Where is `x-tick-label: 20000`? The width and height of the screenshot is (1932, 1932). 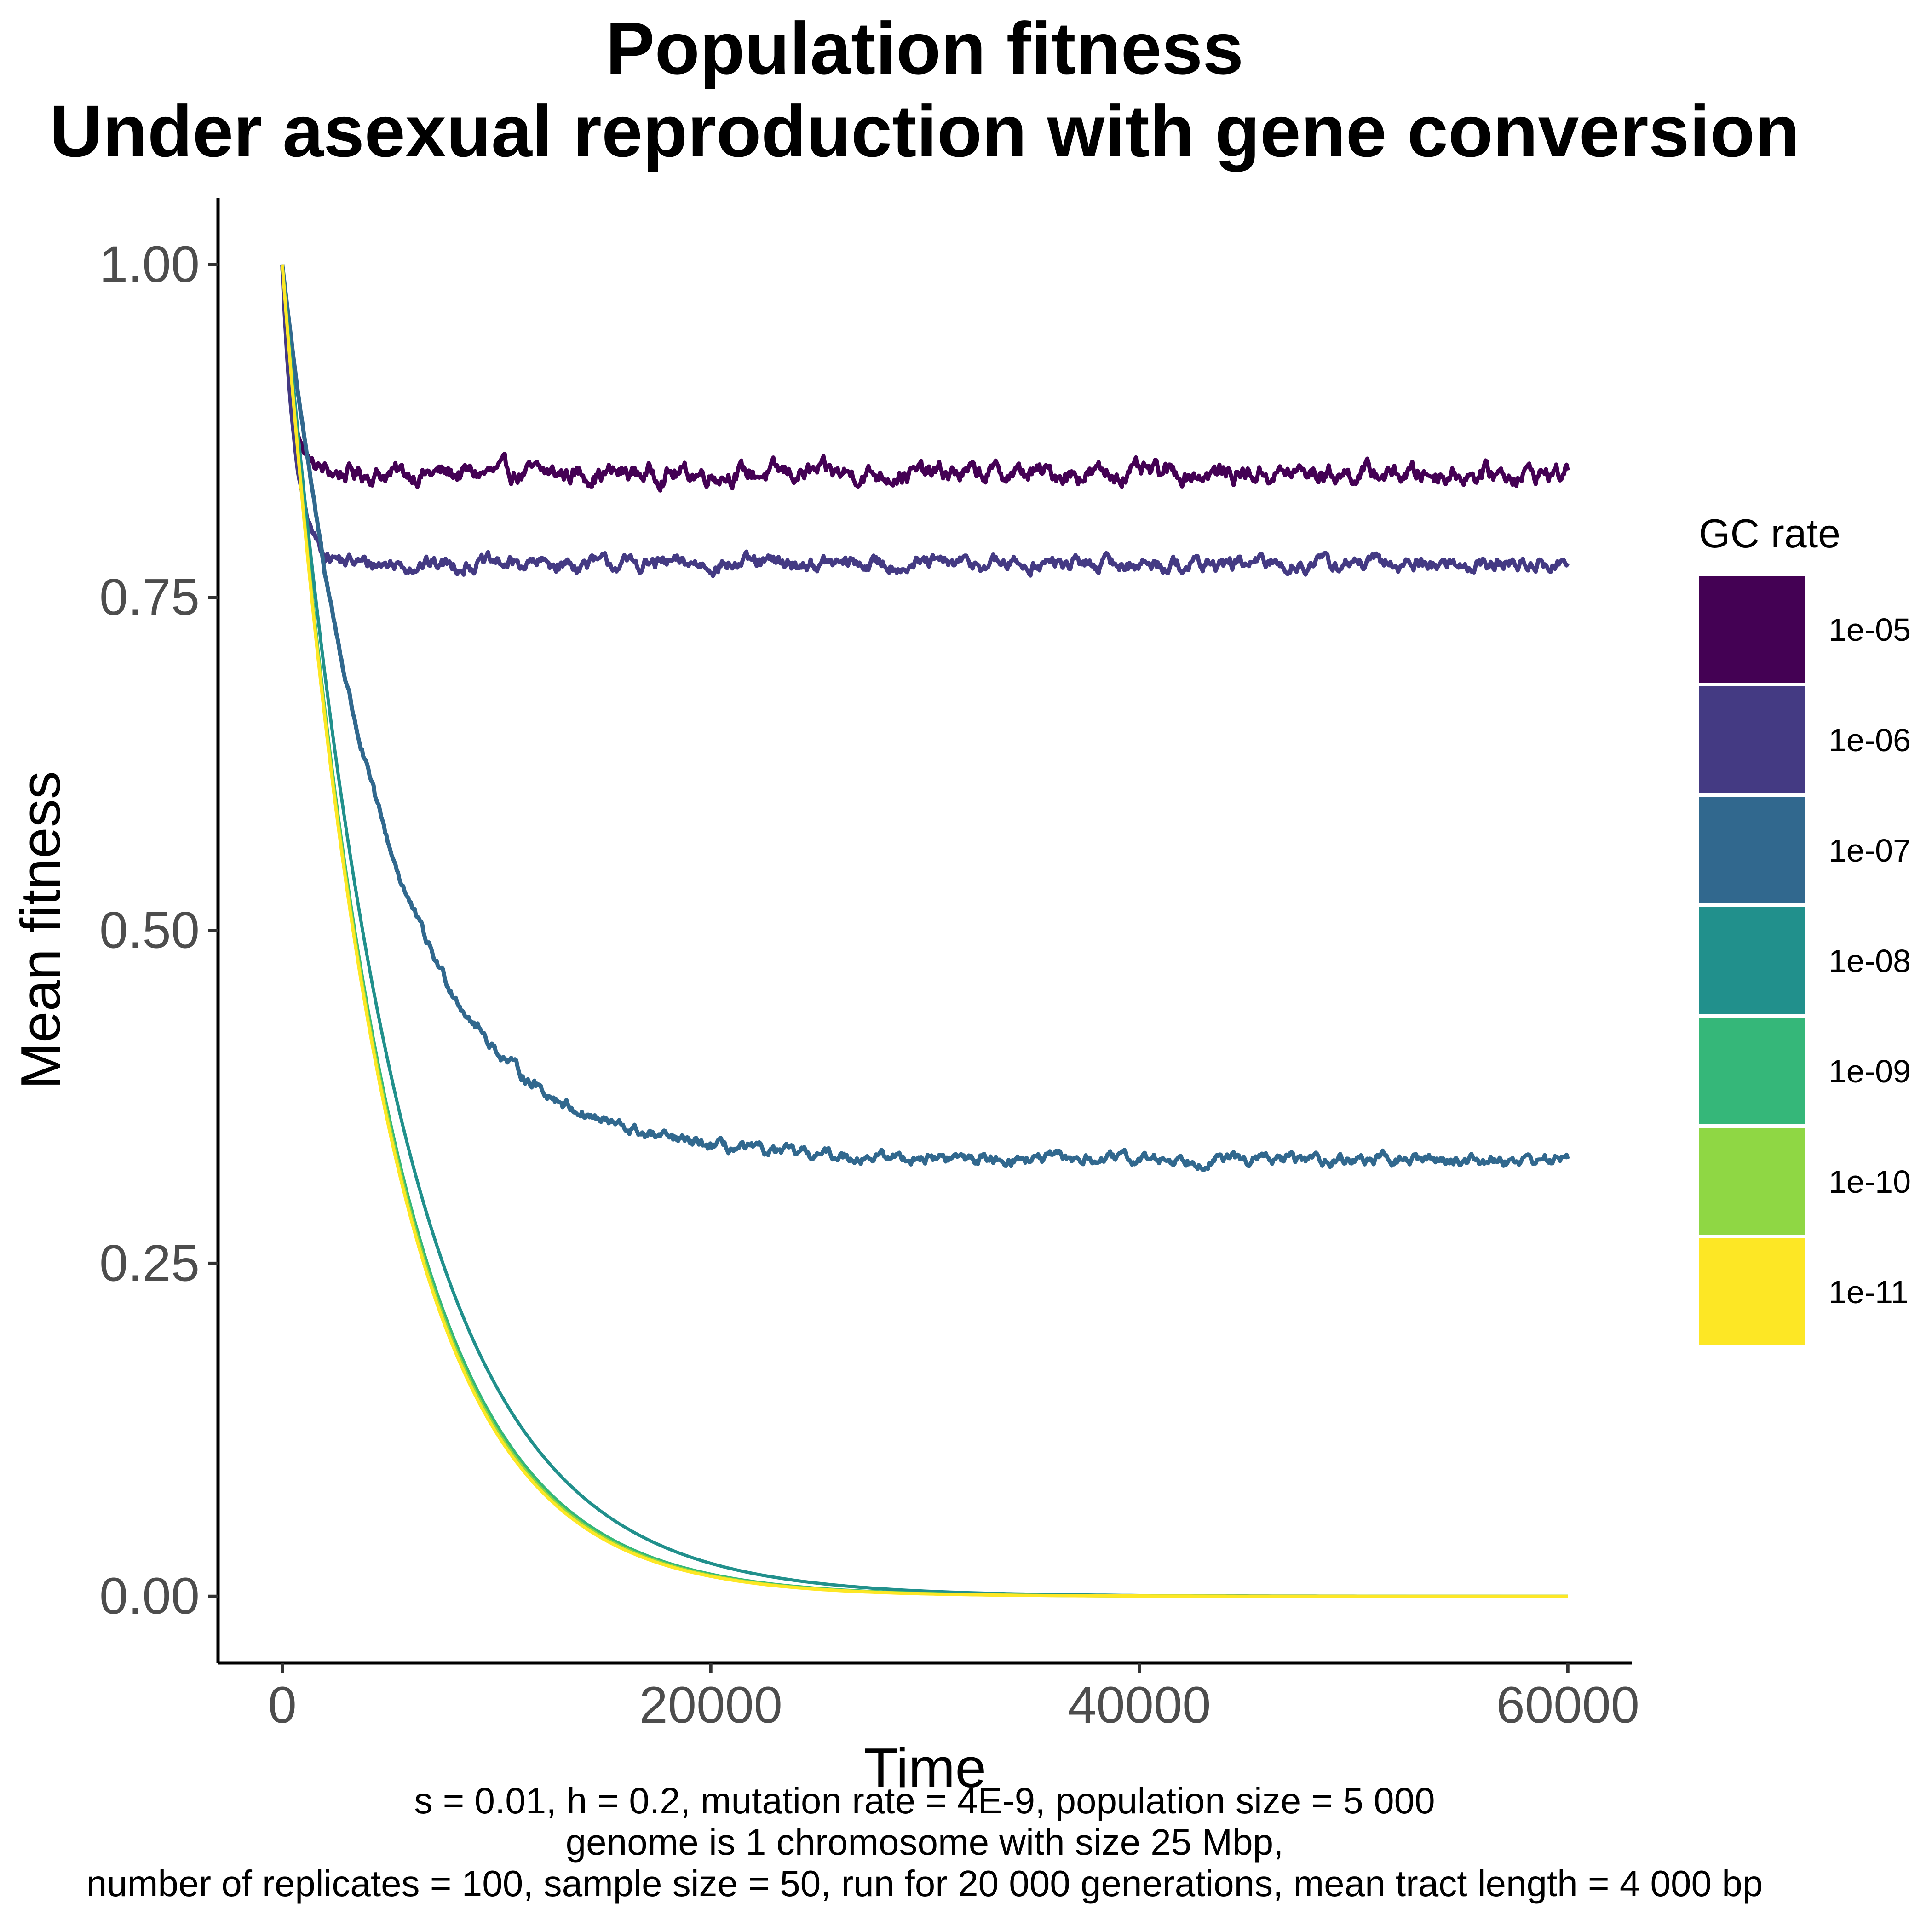 x-tick-label: 20000 is located at coordinates (710, 1705).